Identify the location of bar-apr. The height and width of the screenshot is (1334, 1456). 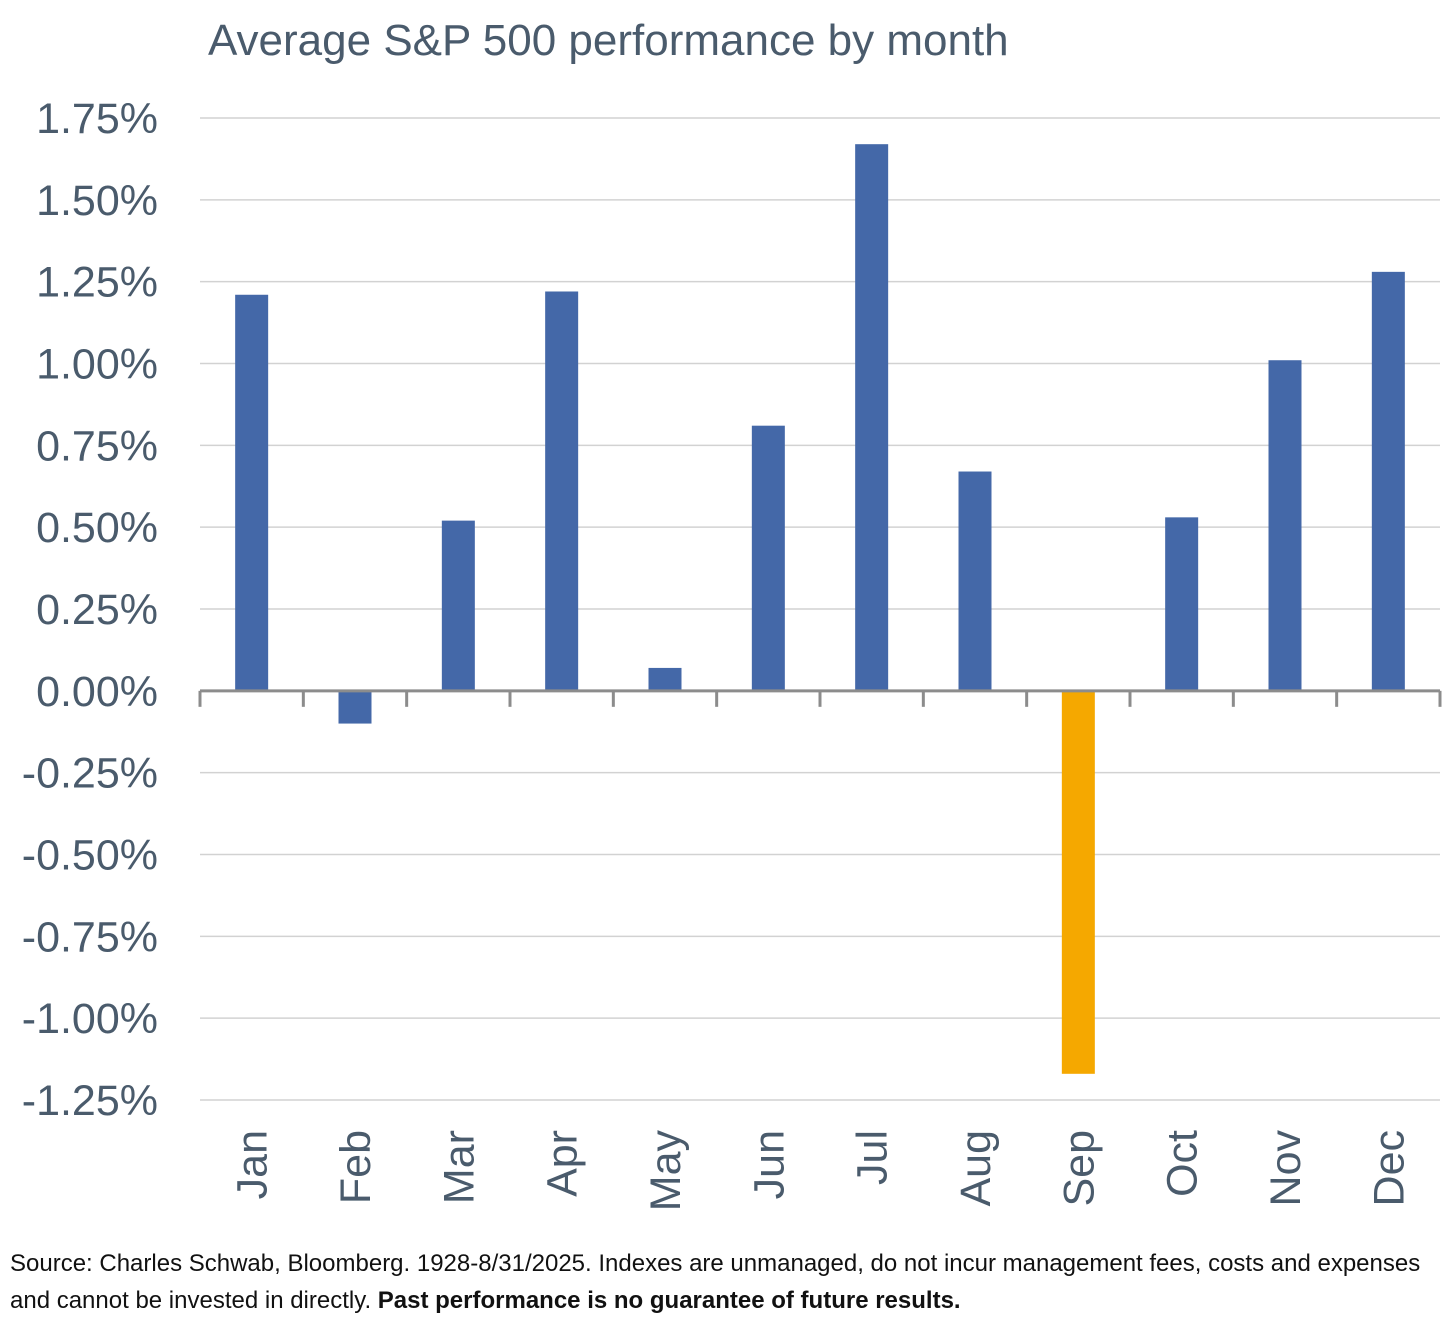
(562, 491).